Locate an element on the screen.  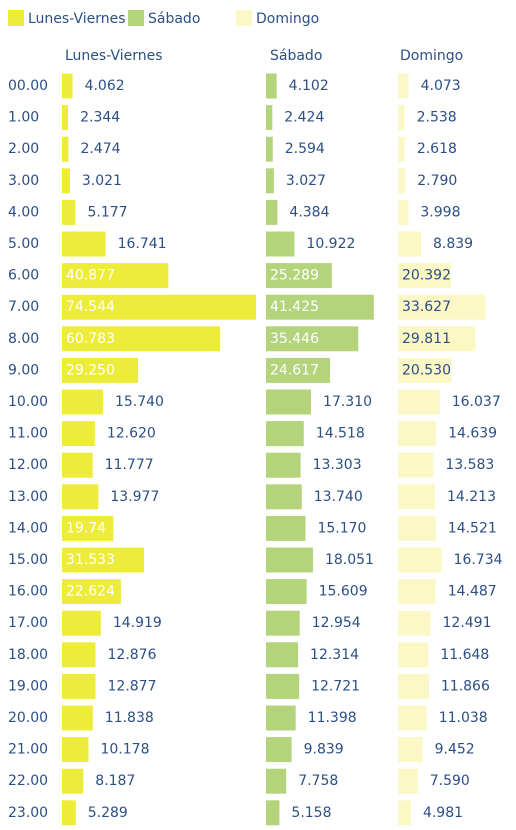
value-label: 4.981 is located at coordinates (443, 813).